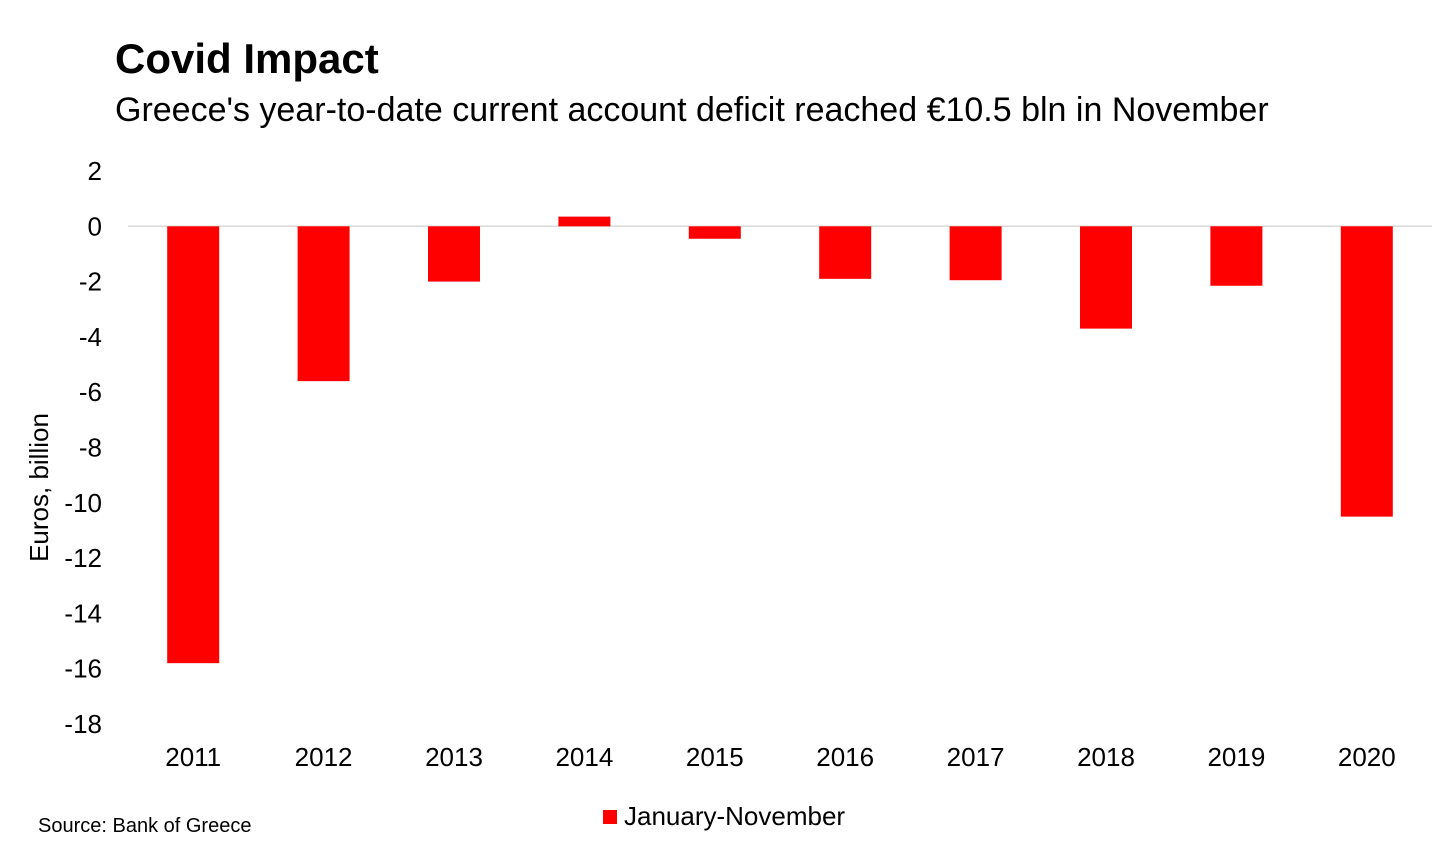  Describe the element at coordinates (845, 252) in the screenshot. I see `bar-2016` at that location.